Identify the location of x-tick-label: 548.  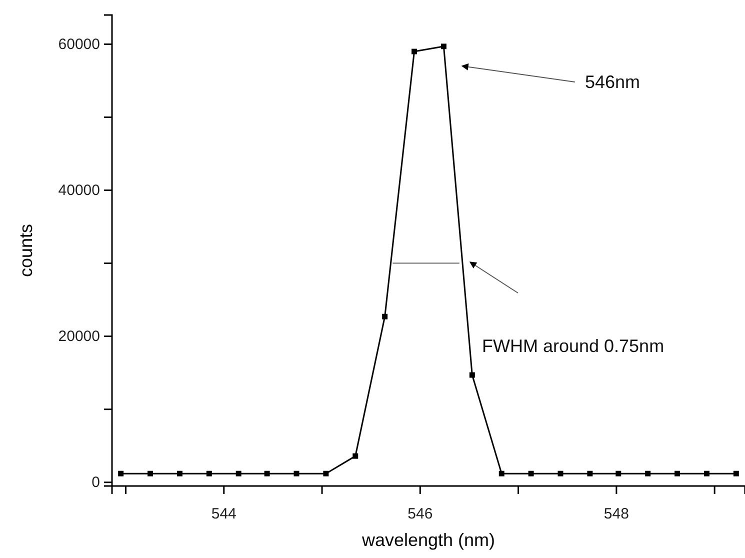
(616, 514).